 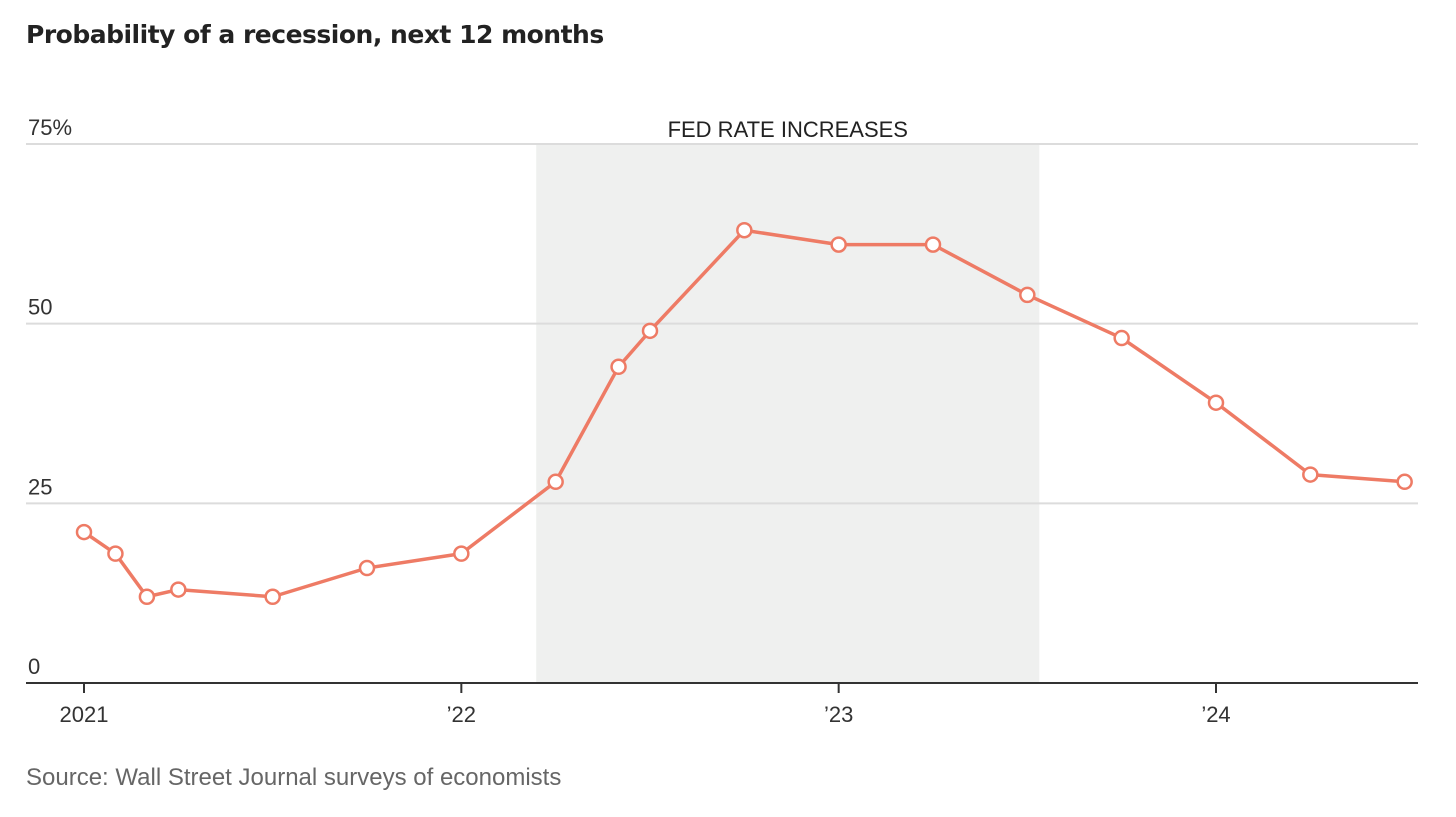 What do you see at coordinates (84, 714) in the screenshot?
I see `x-tick-label: 2021` at bounding box center [84, 714].